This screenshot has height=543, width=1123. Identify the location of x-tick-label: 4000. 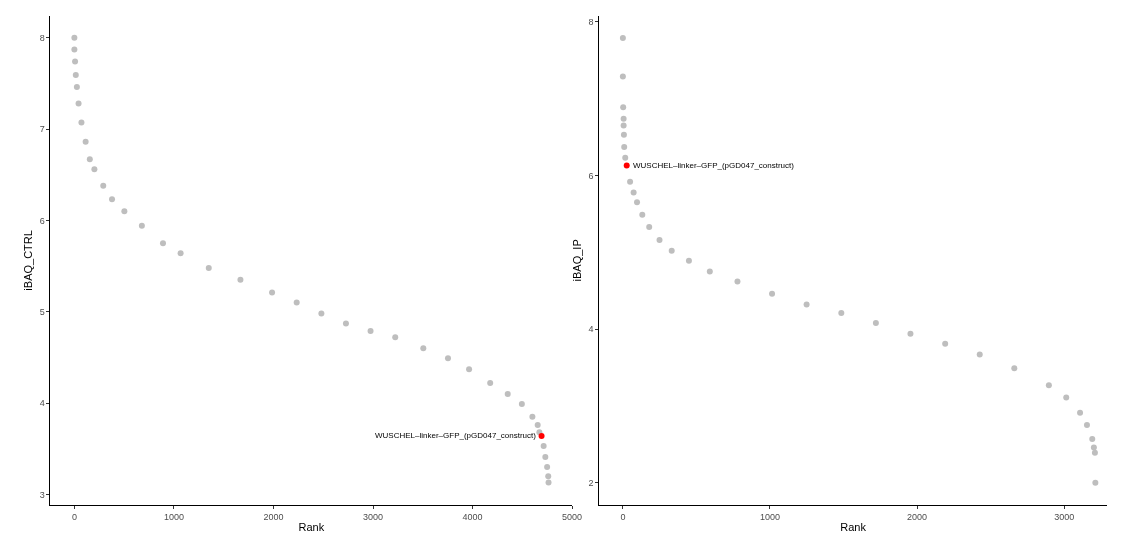
(472, 516).